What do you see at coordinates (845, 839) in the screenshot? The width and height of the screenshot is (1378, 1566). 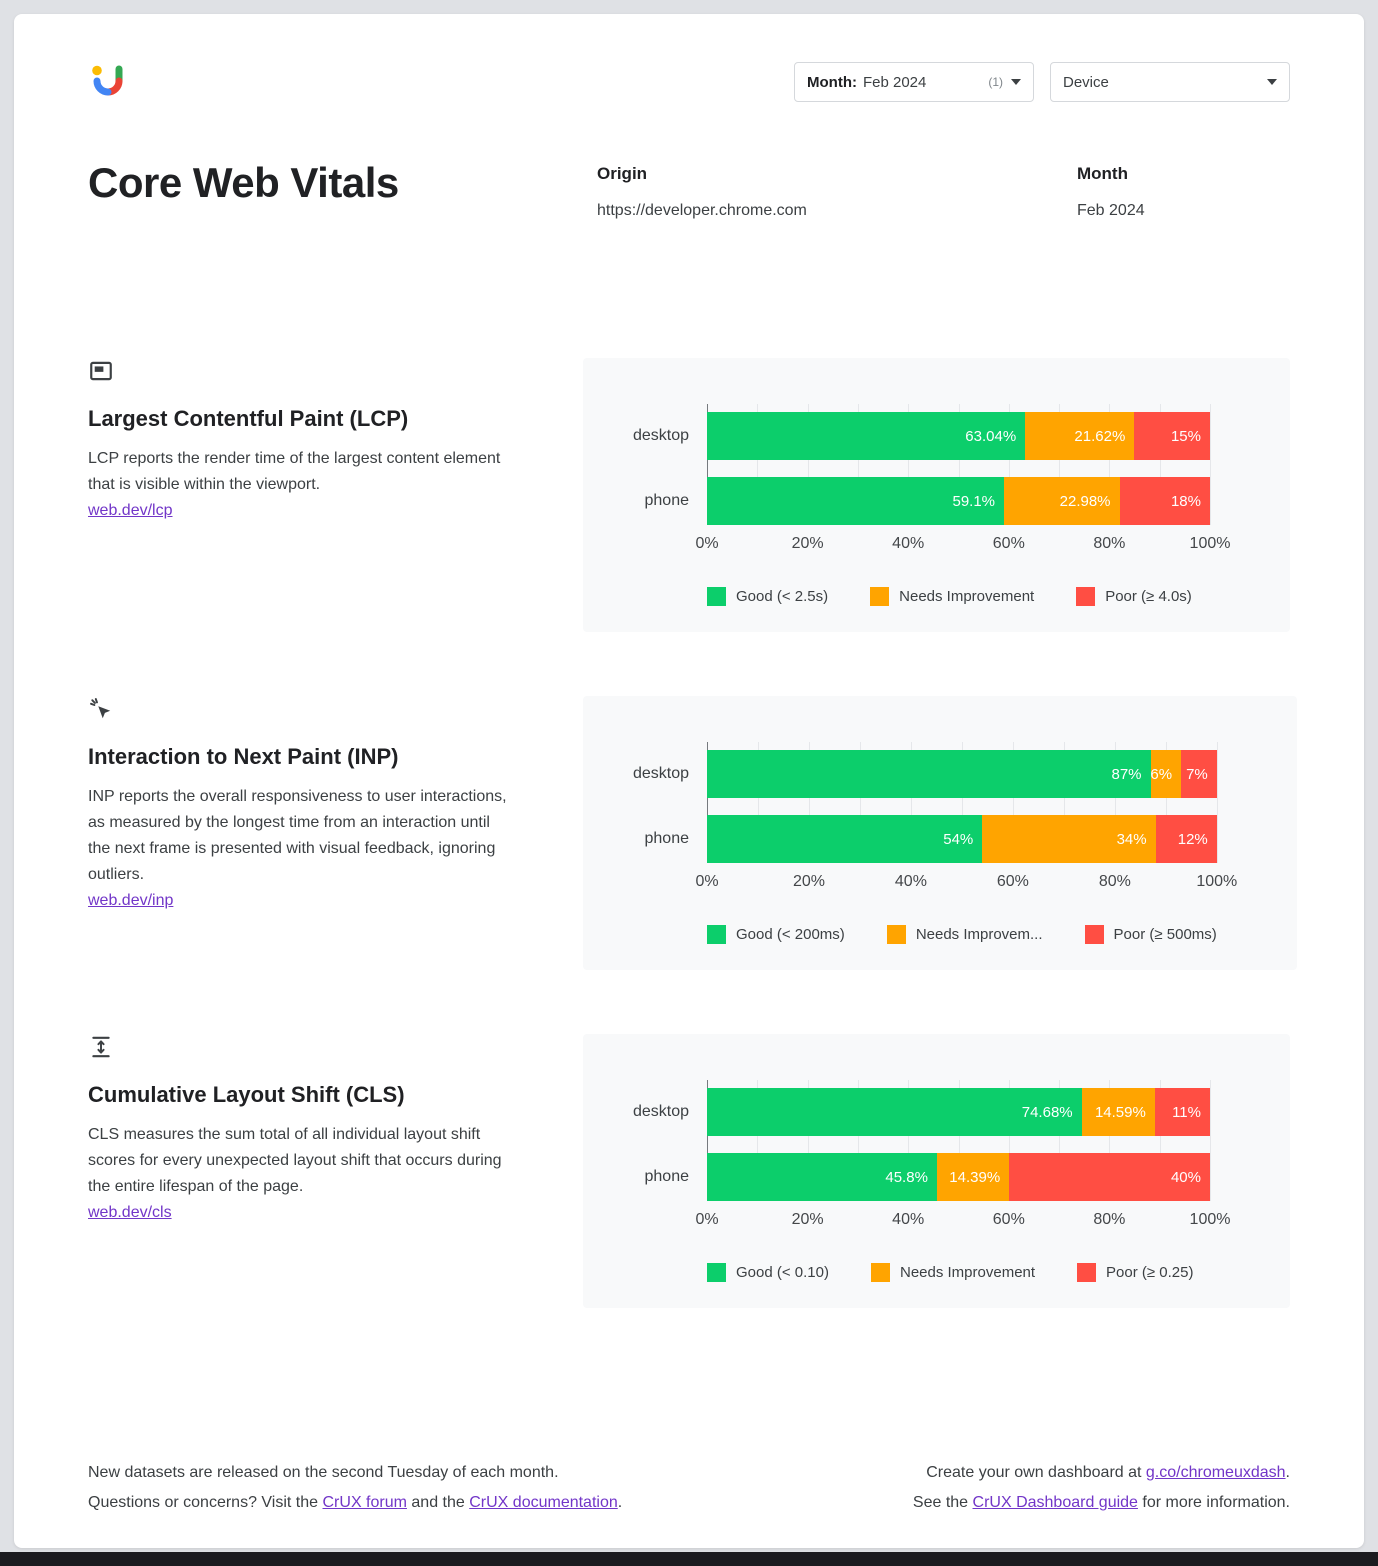 I see `bar-segment: 54%` at bounding box center [845, 839].